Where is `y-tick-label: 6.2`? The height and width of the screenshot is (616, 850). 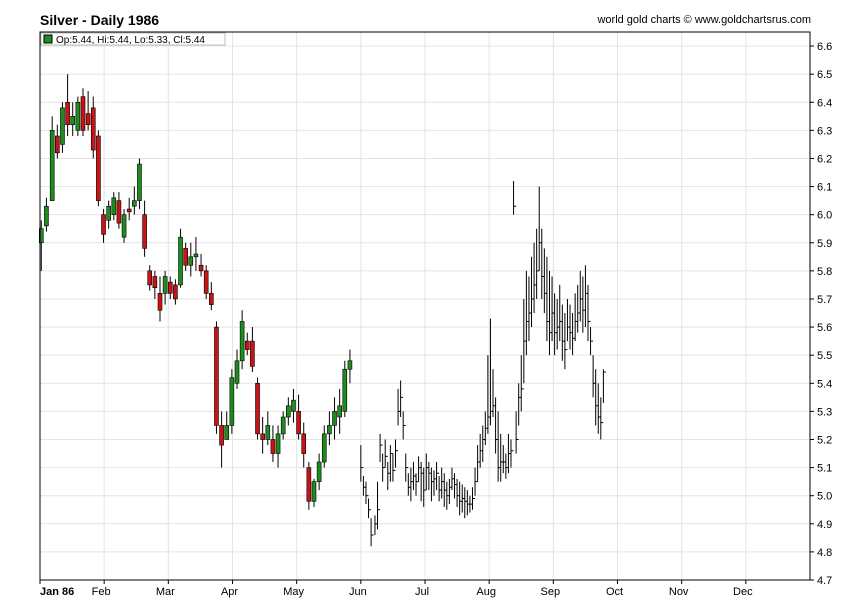
y-tick-label: 6.2 is located at coordinates (824, 159).